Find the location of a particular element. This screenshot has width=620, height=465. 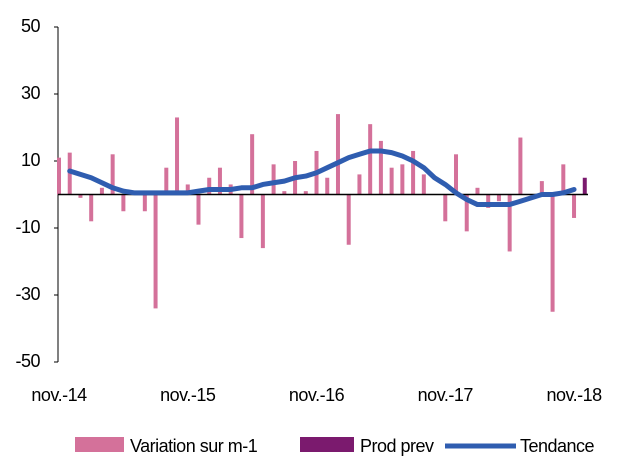

x-tick-label: nov.-16 is located at coordinates (317, 395).